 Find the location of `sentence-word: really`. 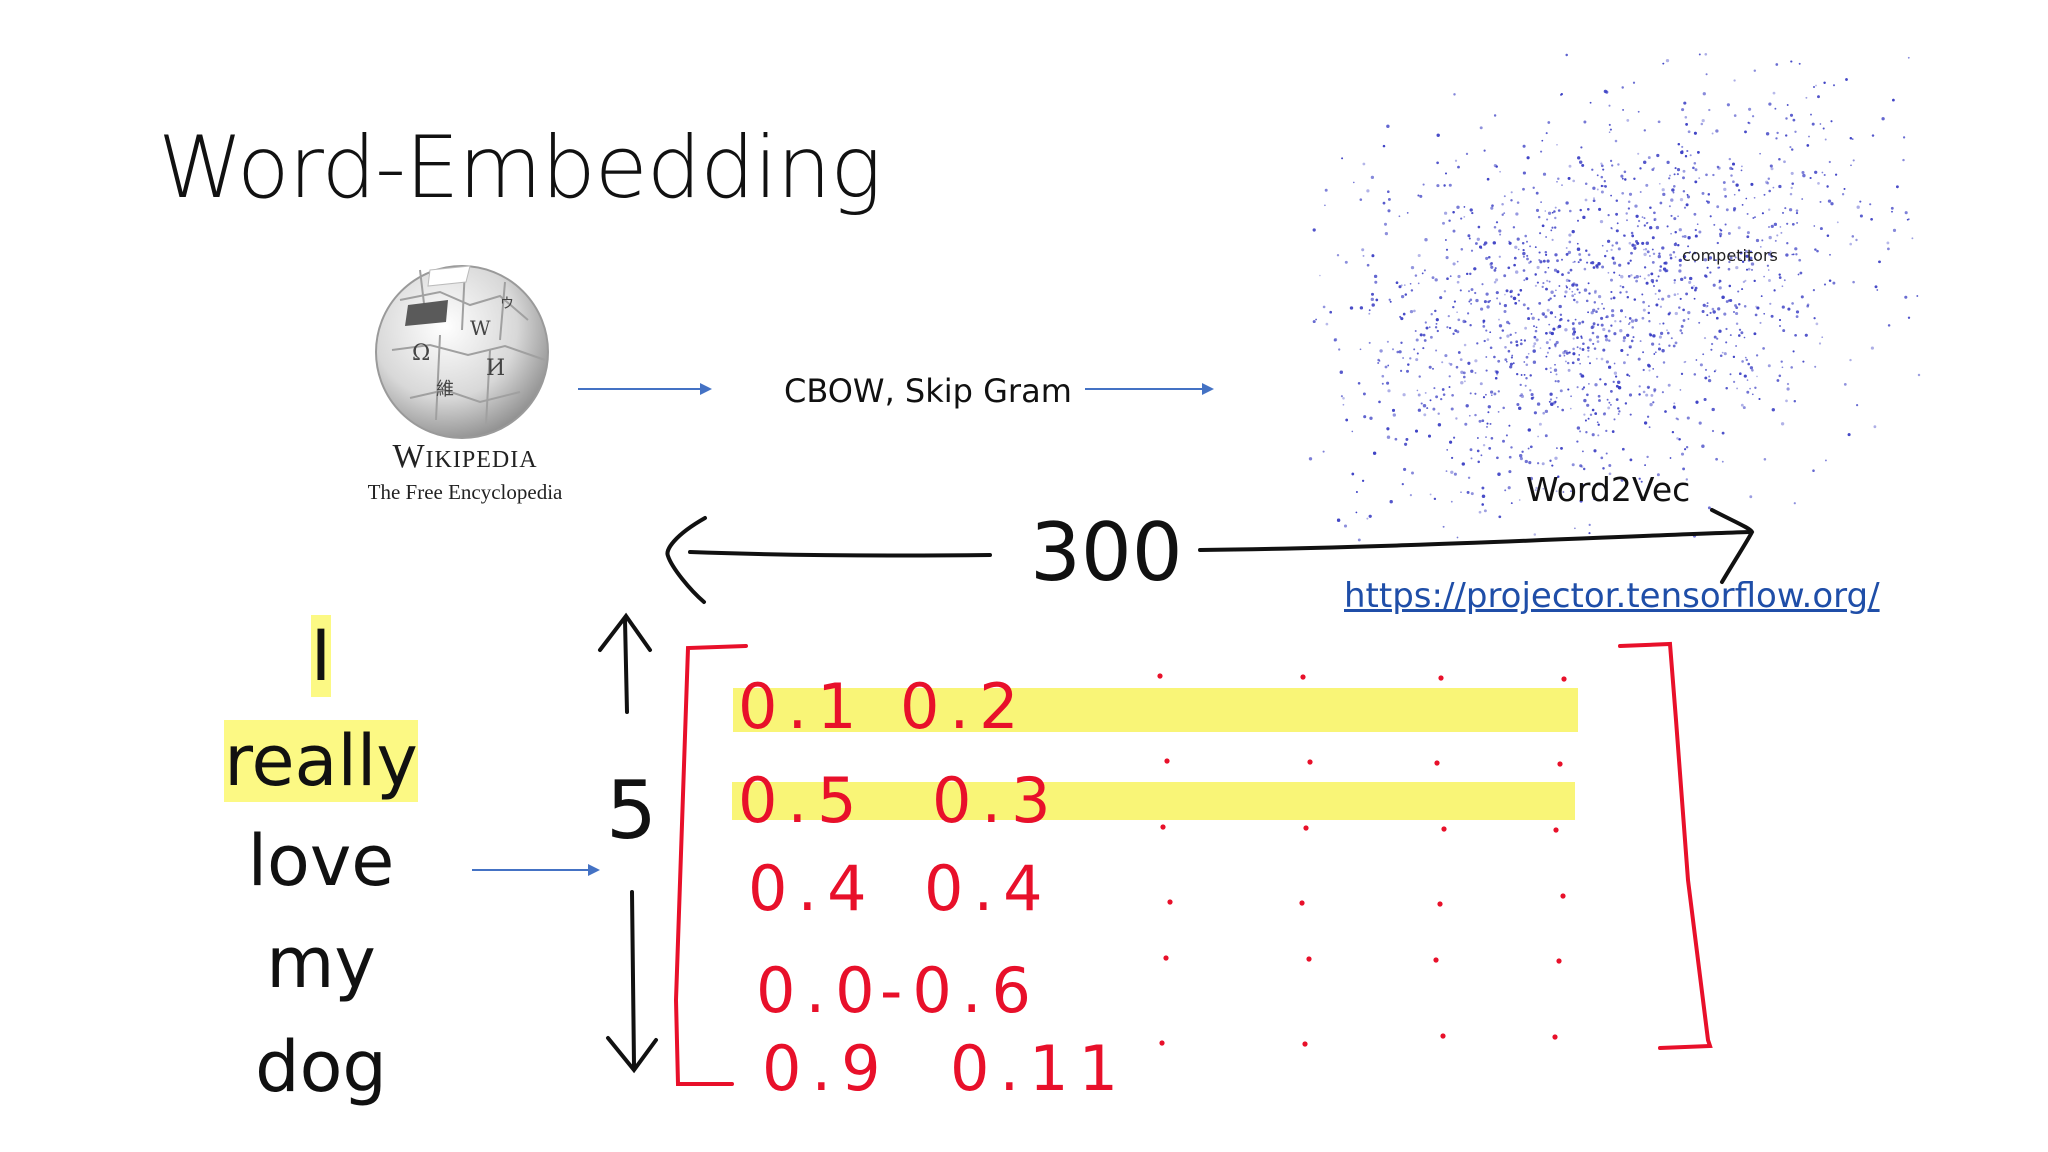

sentence-word: really is located at coordinates (321, 761).